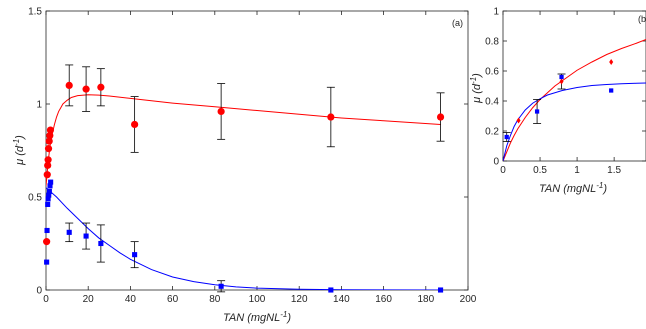 This screenshot has width=646, height=329. What do you see at coordinates (215, 299) in the screenshot?
I see `x-tick-label-a: 80` at bounding box center [215, 299].